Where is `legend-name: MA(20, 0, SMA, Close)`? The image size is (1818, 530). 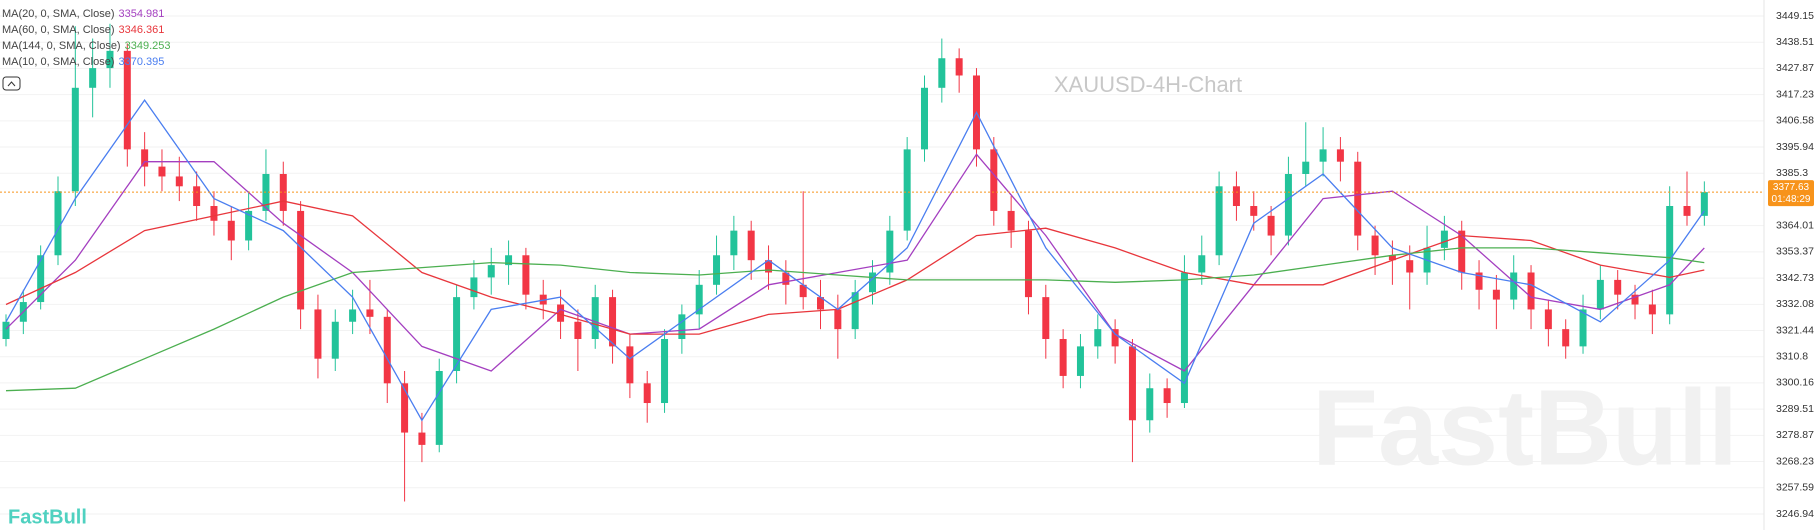 legend-name: MA(20, 0, SMA, Close) is located at coordinates (58, 14).